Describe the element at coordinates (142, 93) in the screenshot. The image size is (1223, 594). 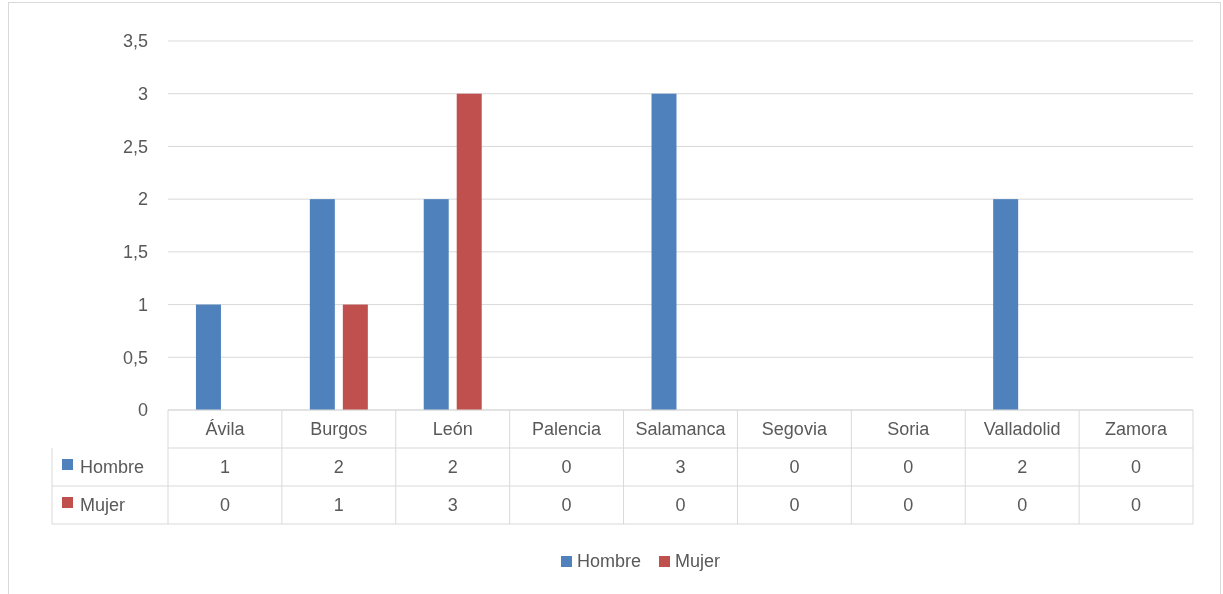
I see `y-tick-label: 3` at that location.